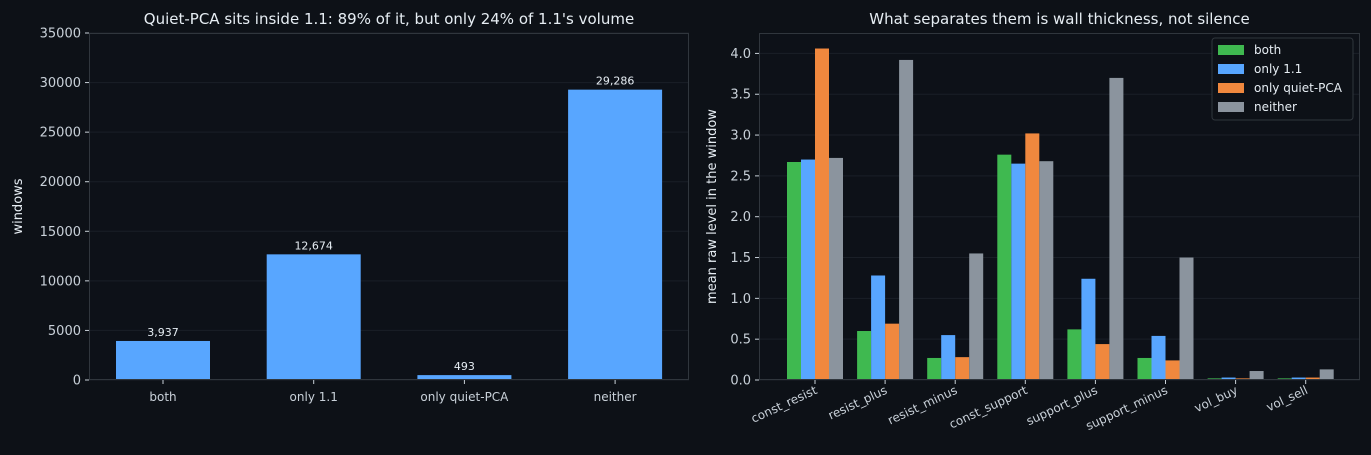 This screenshot has height=455, width=1371. What do you see at coordinates (822, 214) in the screenshot?
I see `bar-const-resist-only-quiet-pca` at bounding box center [822, 214].